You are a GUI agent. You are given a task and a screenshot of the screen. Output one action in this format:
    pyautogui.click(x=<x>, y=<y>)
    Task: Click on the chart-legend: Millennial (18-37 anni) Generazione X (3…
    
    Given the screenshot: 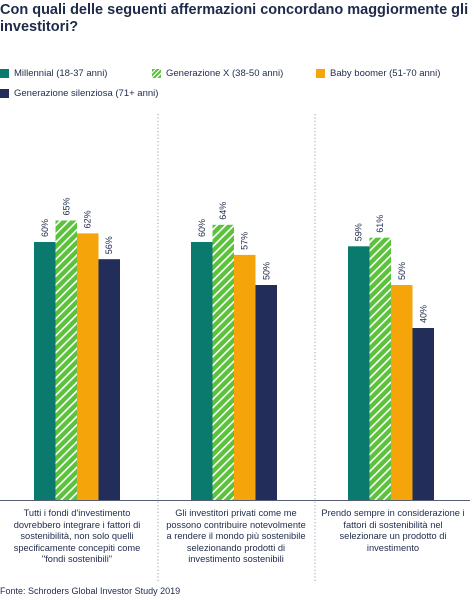 What is the action you would take?
    pyautogui.click(x=235, y=88)
    